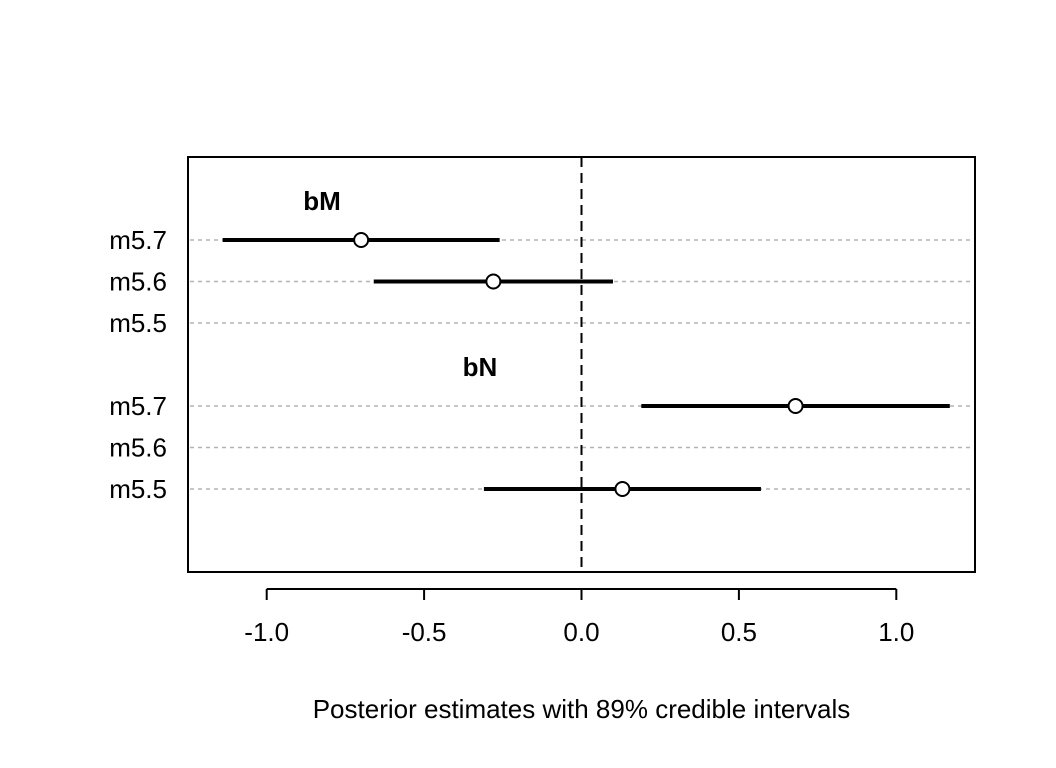 Image resolution: width=1056 pixels, height=768 pixels. Describe the element at coordinates (322, 201) in the screenshot. I see `group-label-bM: bM` at that location.